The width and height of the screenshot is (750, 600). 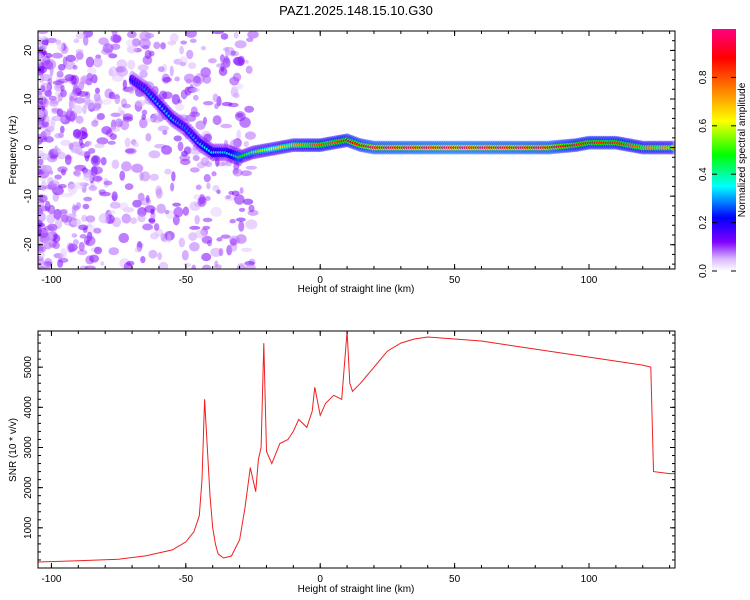 What do you see at coordinates (28, 244) in the screenshot?
I see `y-tick-label: -20` at bounding box center [28, 244].